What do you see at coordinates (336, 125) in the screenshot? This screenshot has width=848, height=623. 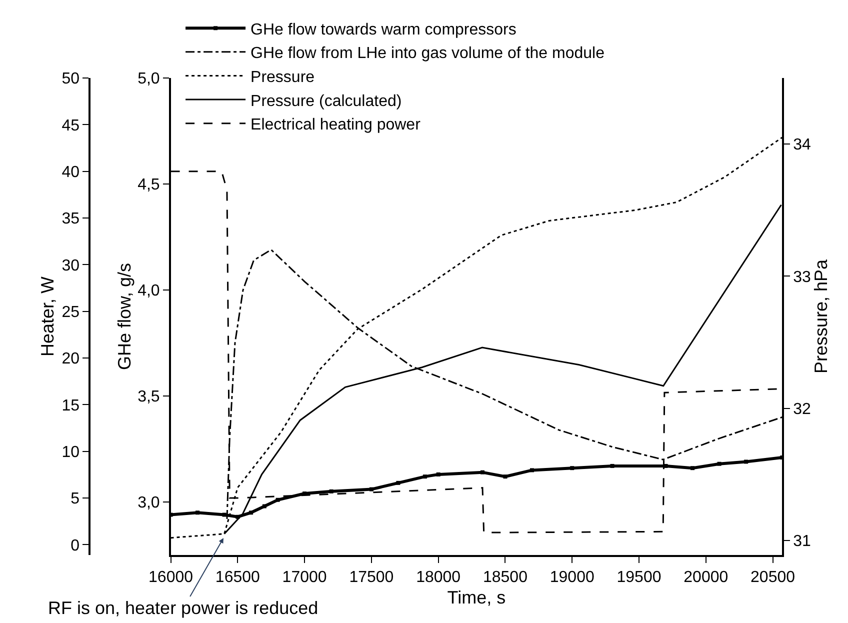 I see `legend-label: Electrical heating power` at bounding box center [336, 125].